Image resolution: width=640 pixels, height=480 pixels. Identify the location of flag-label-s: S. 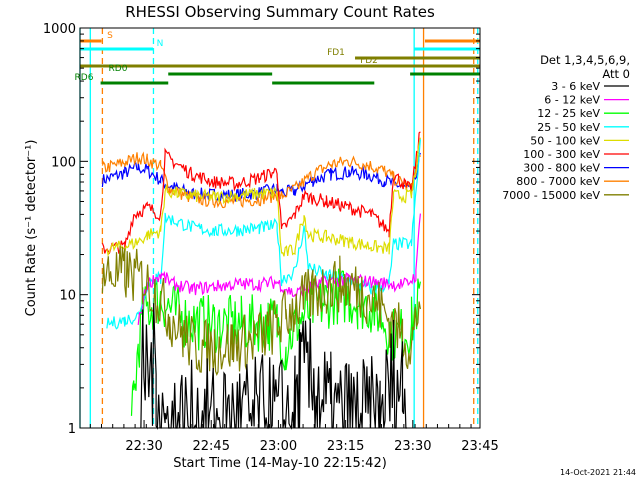
(110, 36).